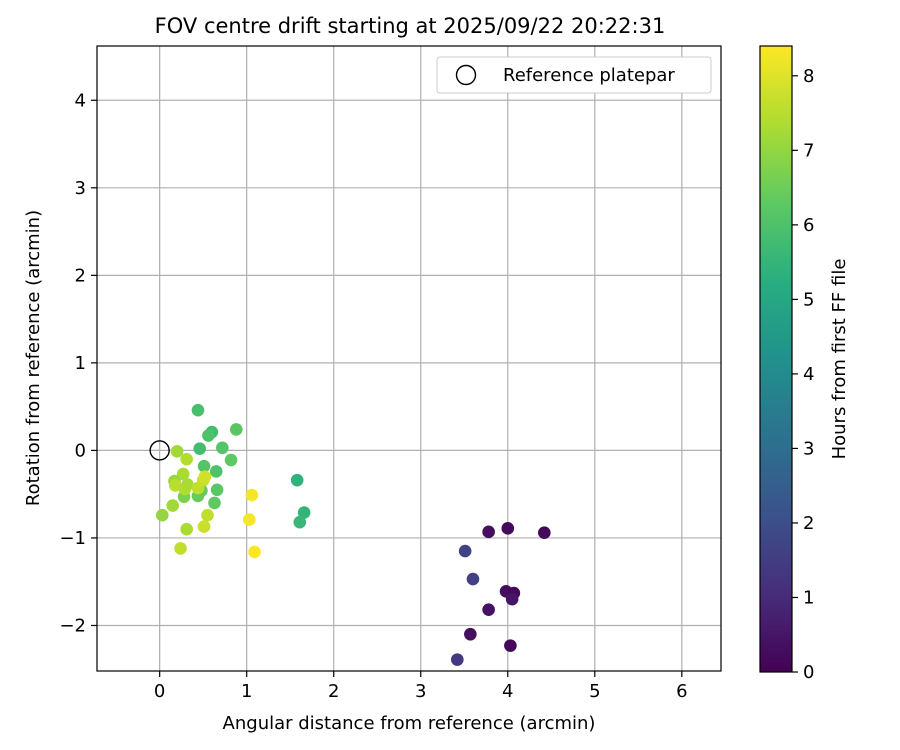 The height and width of the screenshot is (750, 900). I want to click on colorbar-gradient, so click(776, 359).